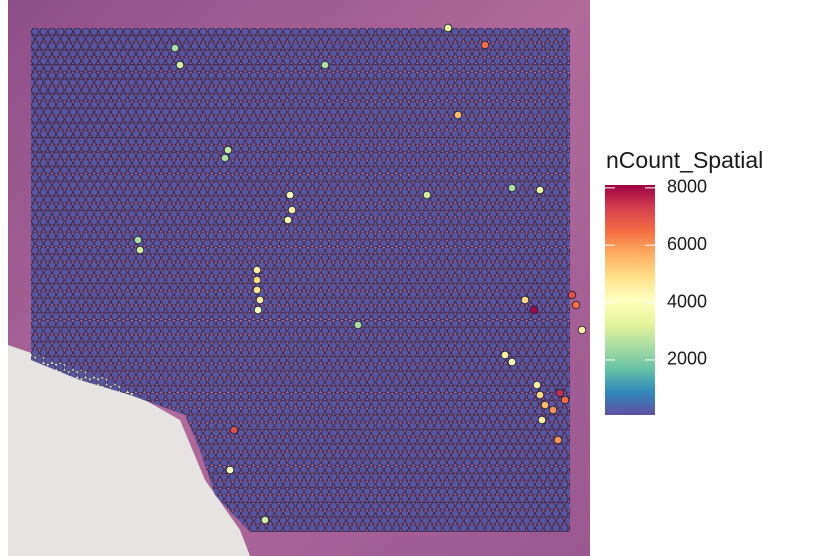 The image size is (813, 556). Describe the element at coordinates (630, 300) in the screenshot. I see `colorbar` at that location.